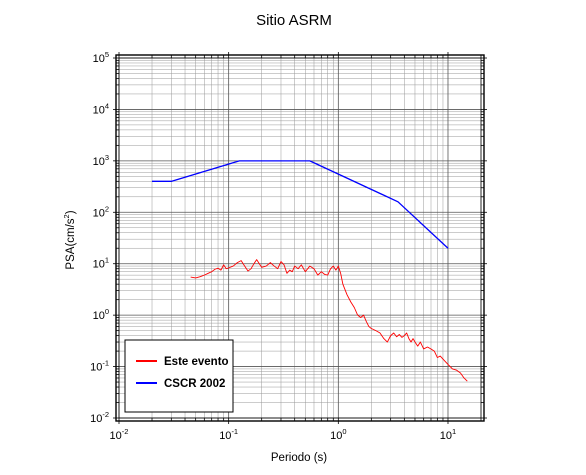 The height and width of the screenshot is (475, 586). What do you see at coordinates (101, 263) in the screenshot?
I see `y-tick-label: 10¹` at bounding box center [101, 263].